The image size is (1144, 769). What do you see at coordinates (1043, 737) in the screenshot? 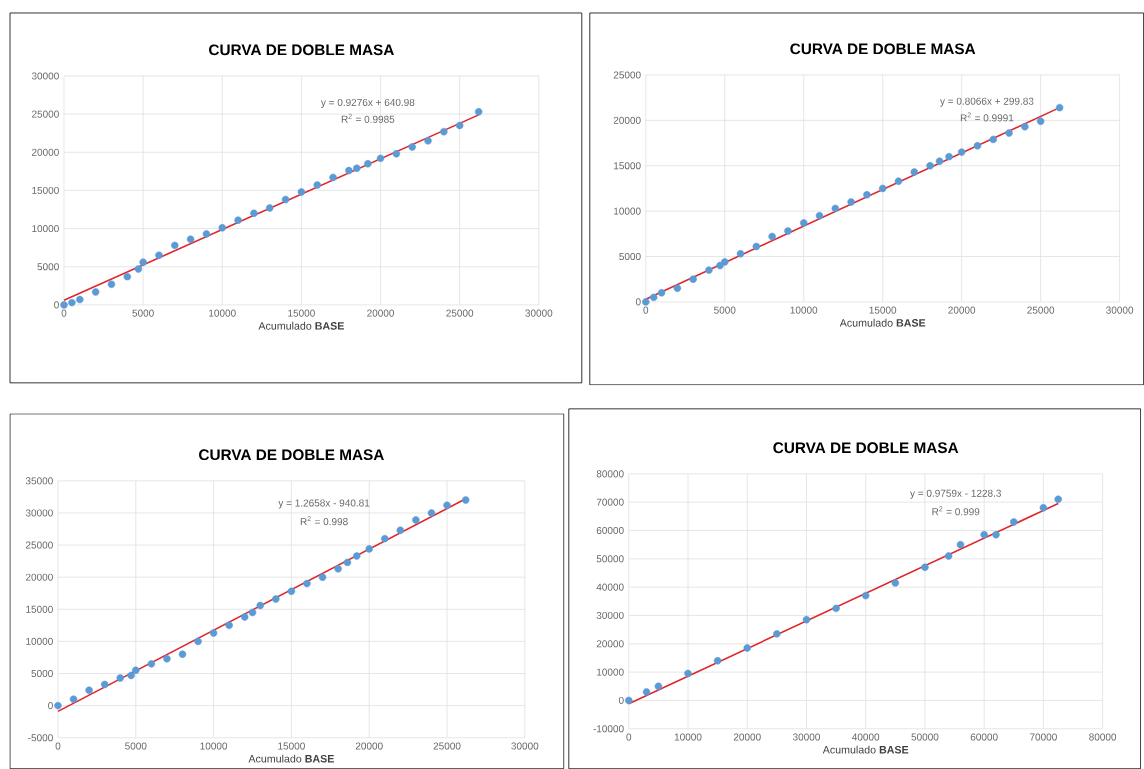
I see `x-tick-label: 70000` at bounding box center [1043, 737].